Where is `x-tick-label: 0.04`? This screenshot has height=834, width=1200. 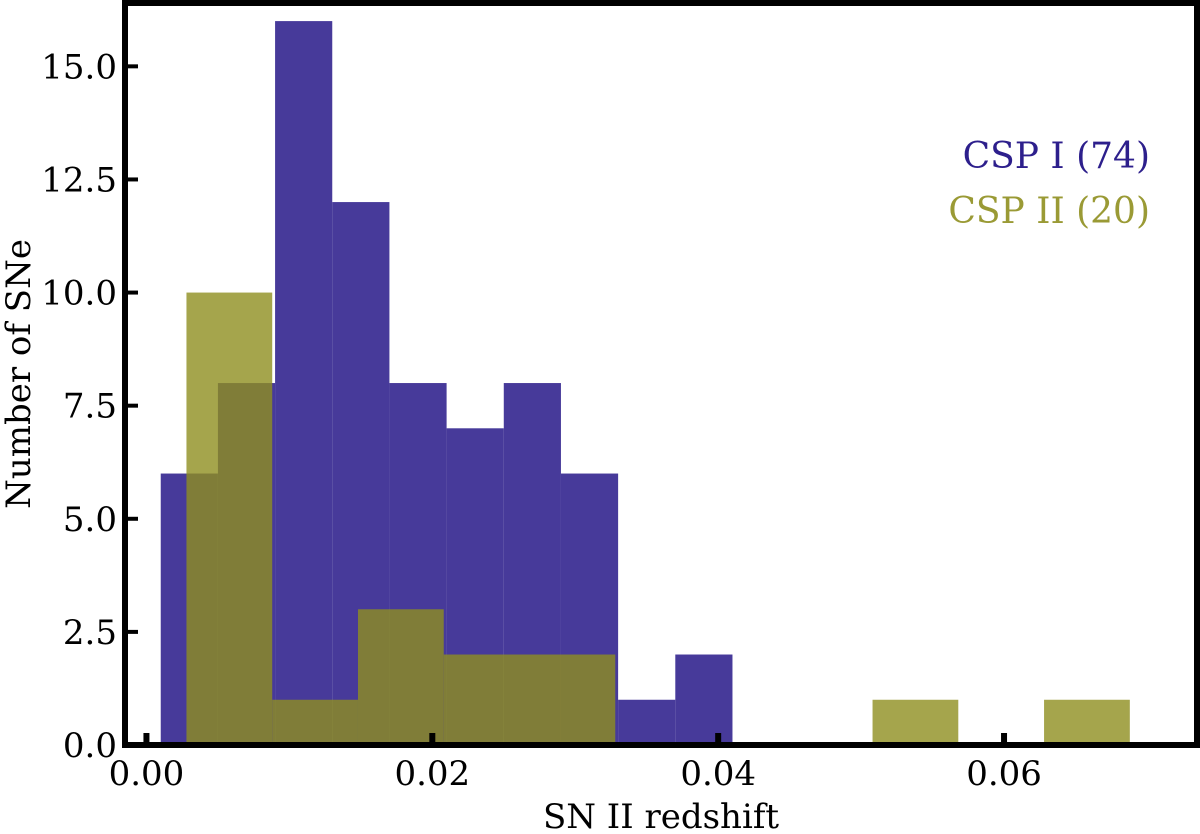
x-tick-label: 0.04 is located at coordinates (718, 774).